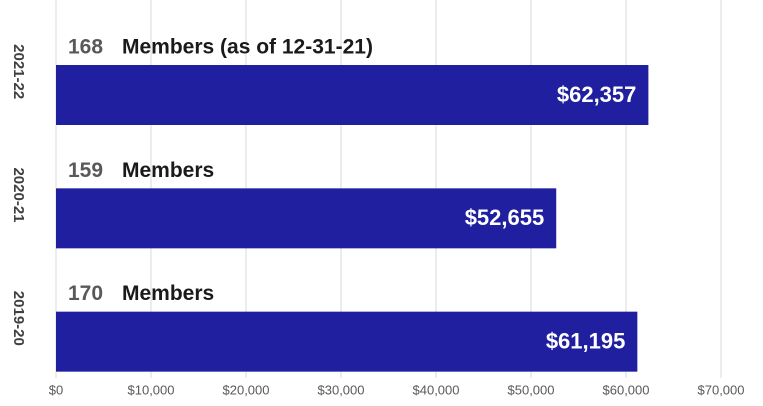 This screenshot has width=763, height=406. What do you see at coordinates (151, 389) in the screenshot?
I see `x-tick-label: $10,000` at bounding box center [151, 389].